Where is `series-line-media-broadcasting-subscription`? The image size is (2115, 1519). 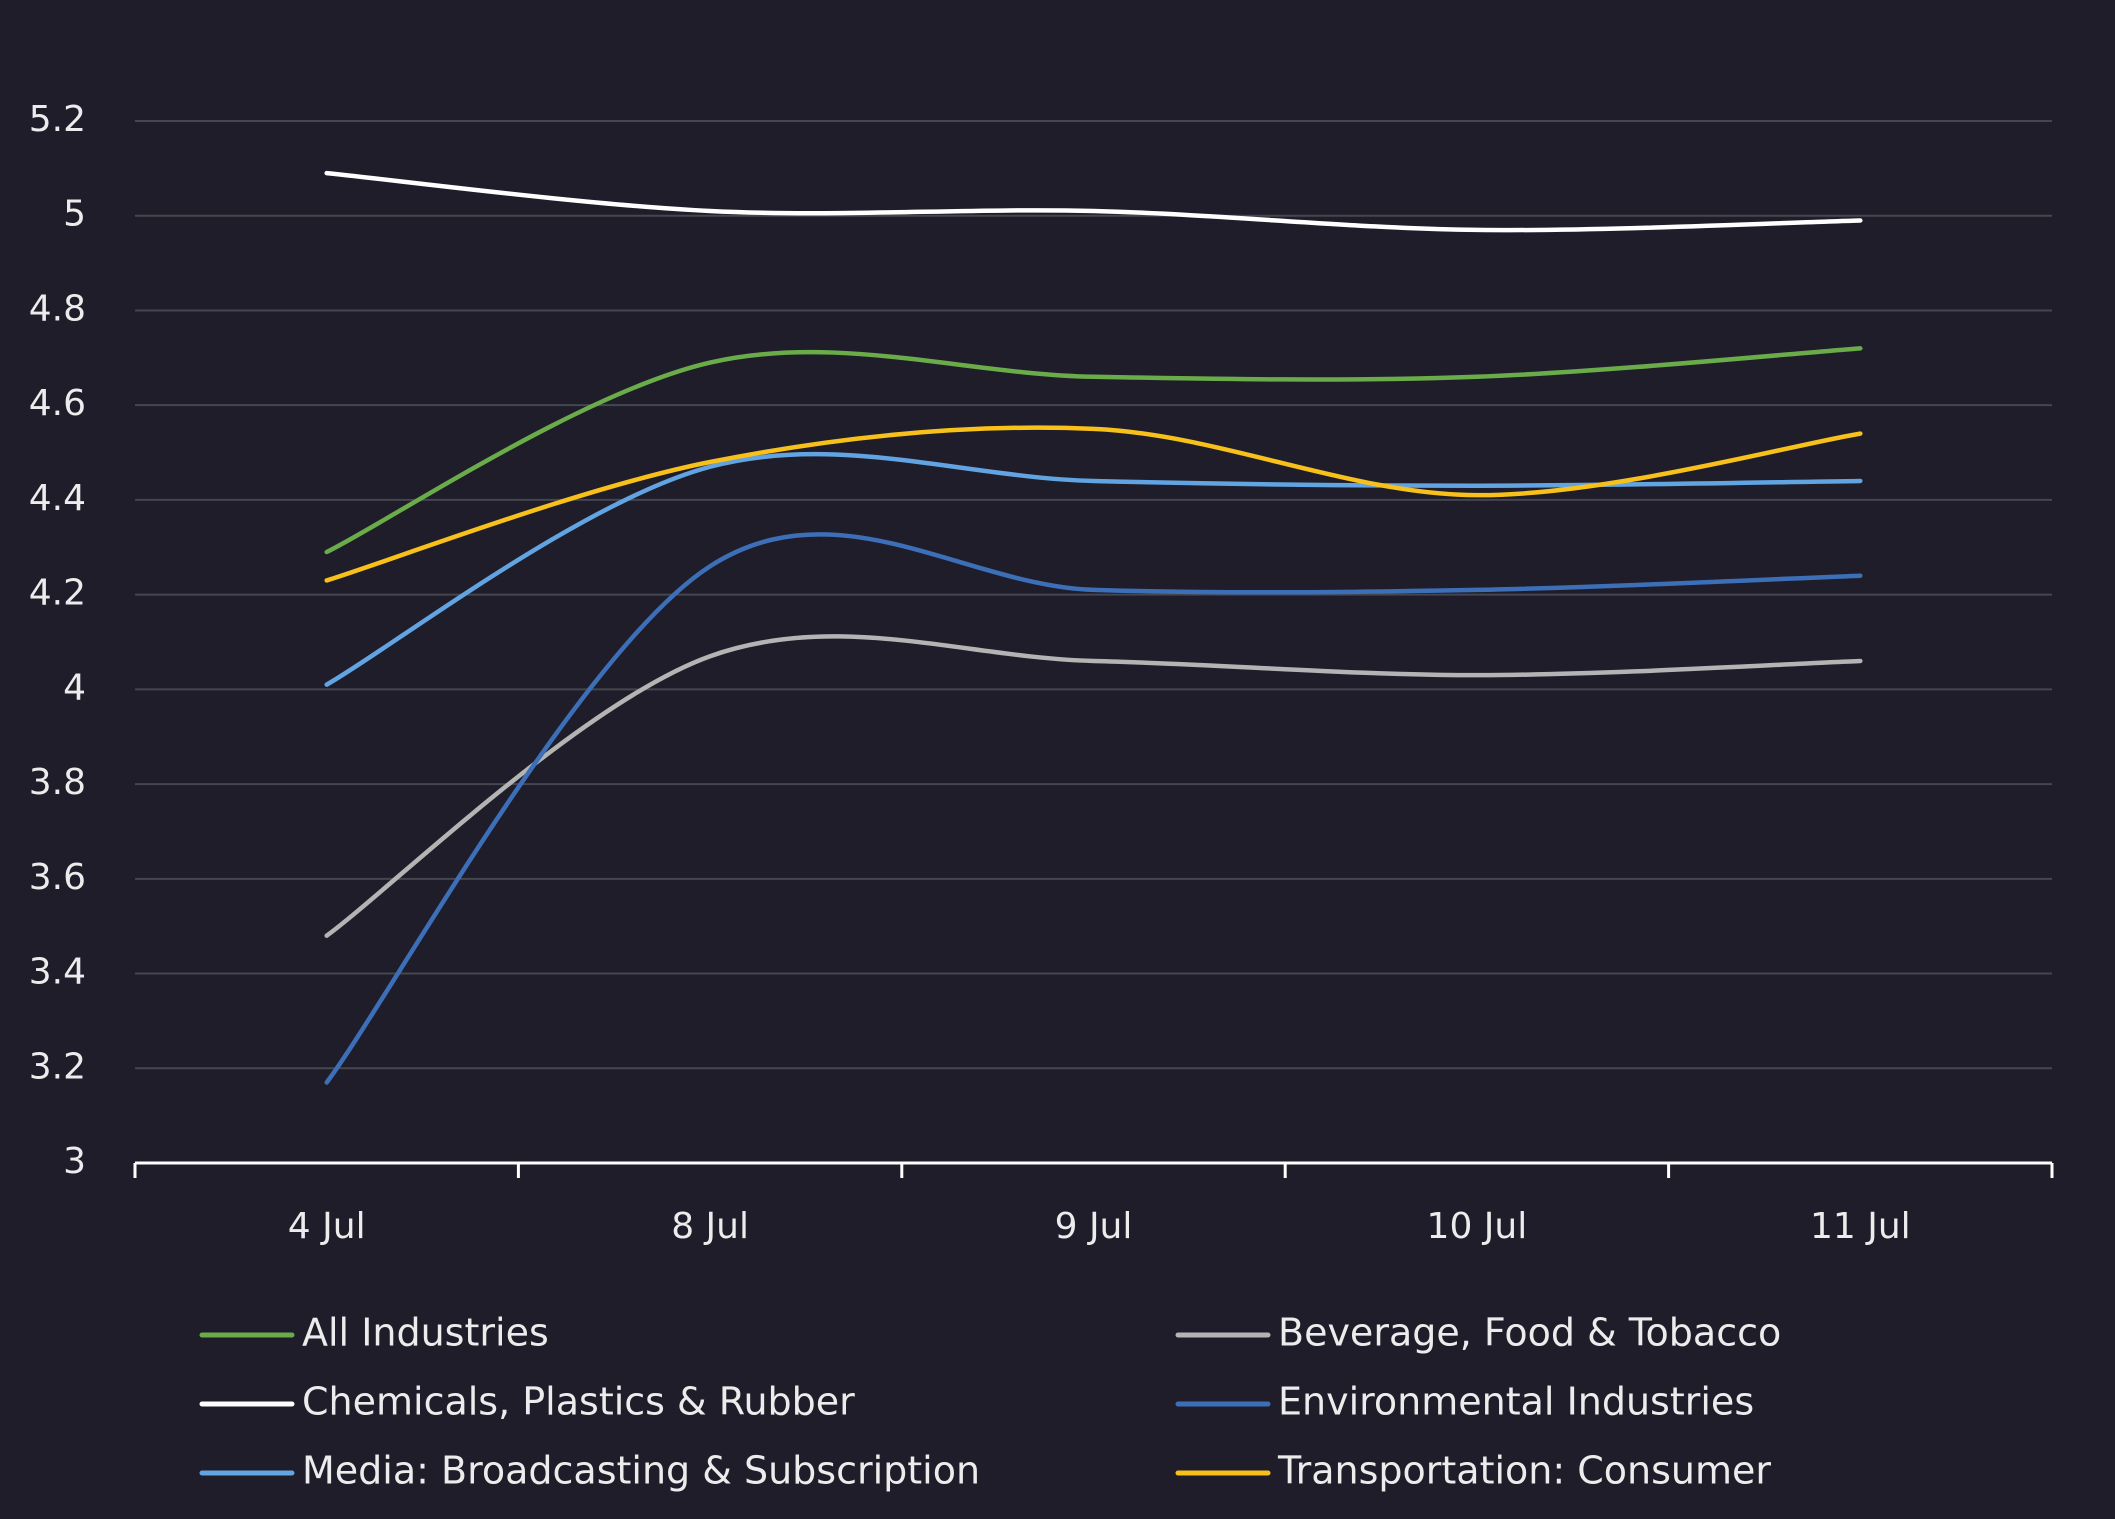 series-line-media-broadcasting-subscription is located at coordinates (1093, 569).